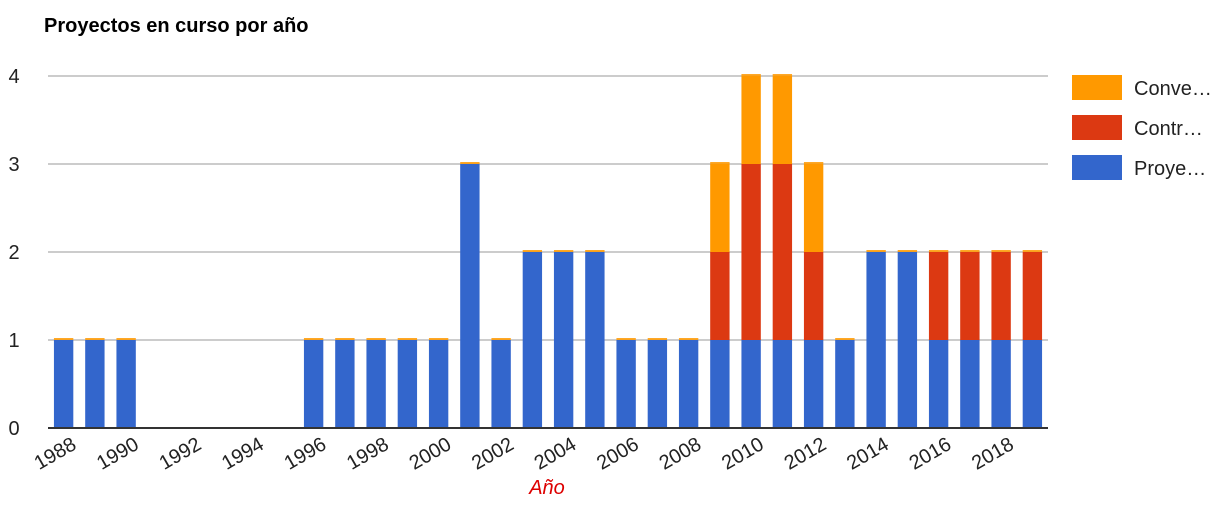  I want to click on chart-title: Proyectos en curso por año, so click(176, 26).